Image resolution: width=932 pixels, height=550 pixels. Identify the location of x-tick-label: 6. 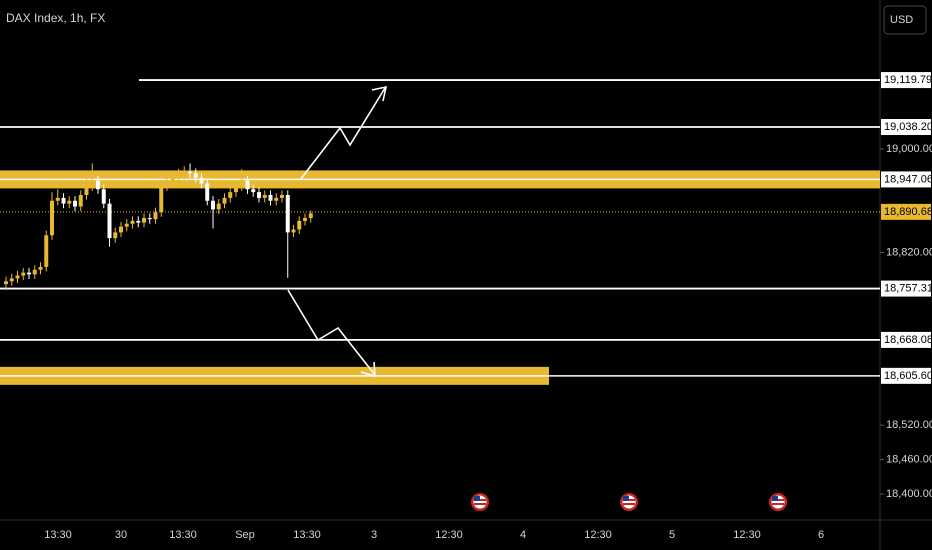
(821, 535).